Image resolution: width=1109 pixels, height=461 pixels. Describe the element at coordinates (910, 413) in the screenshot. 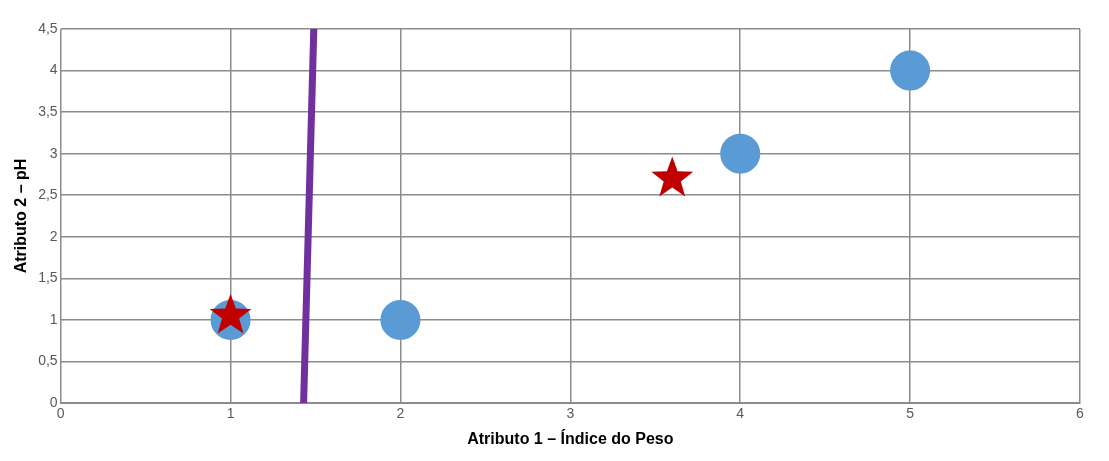

I see `x-tick-label: 5` at that location.